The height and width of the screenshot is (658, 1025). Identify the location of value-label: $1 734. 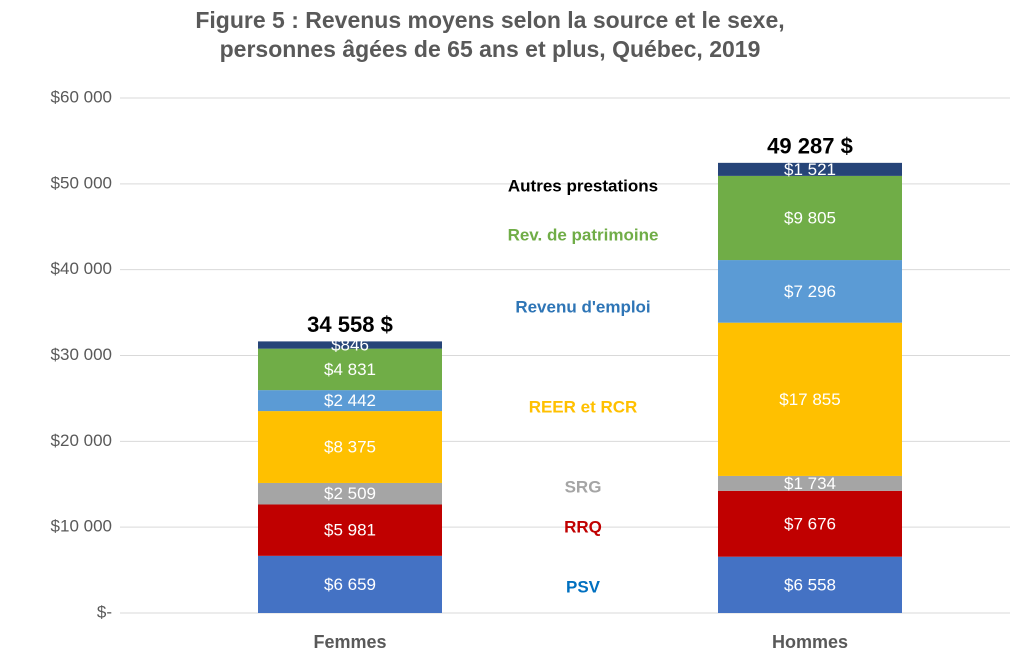
(810, 483).